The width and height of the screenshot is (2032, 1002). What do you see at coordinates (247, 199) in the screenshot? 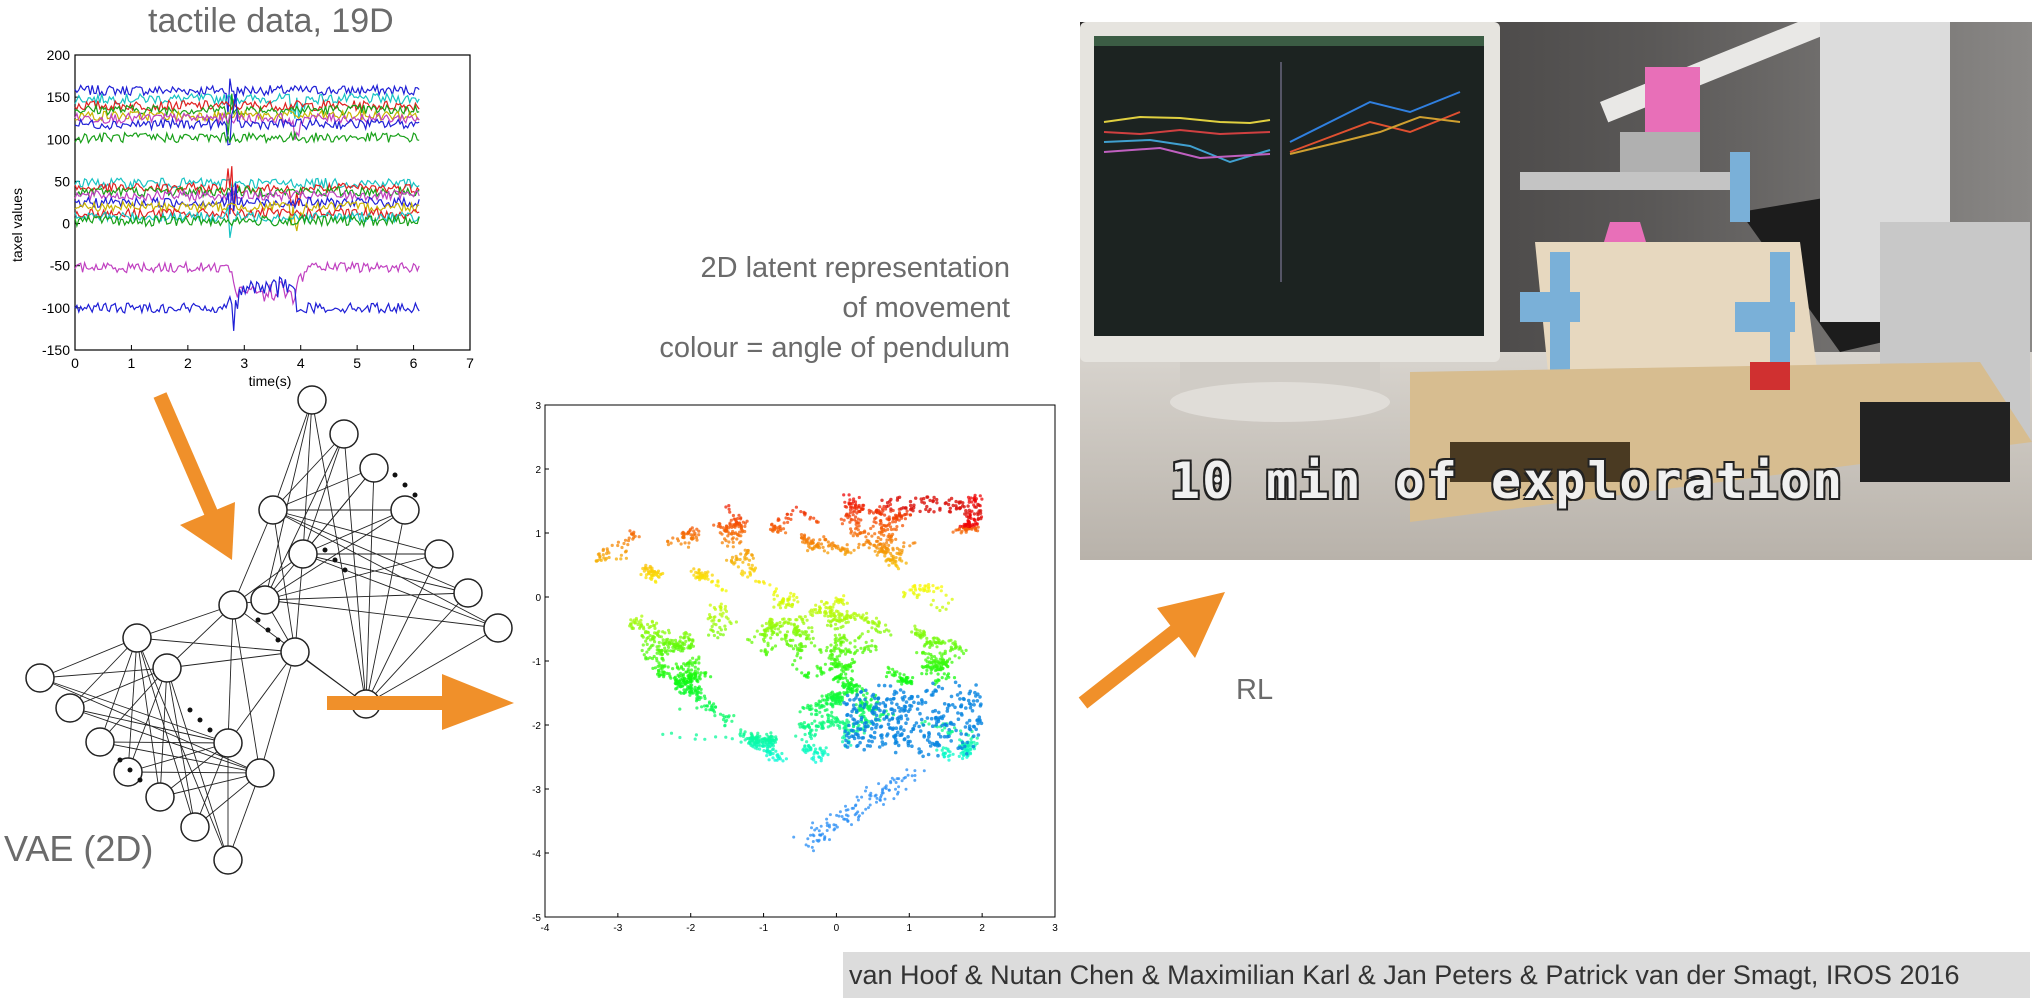
I see `tactile-series-line` at bounding box center [247, 199].